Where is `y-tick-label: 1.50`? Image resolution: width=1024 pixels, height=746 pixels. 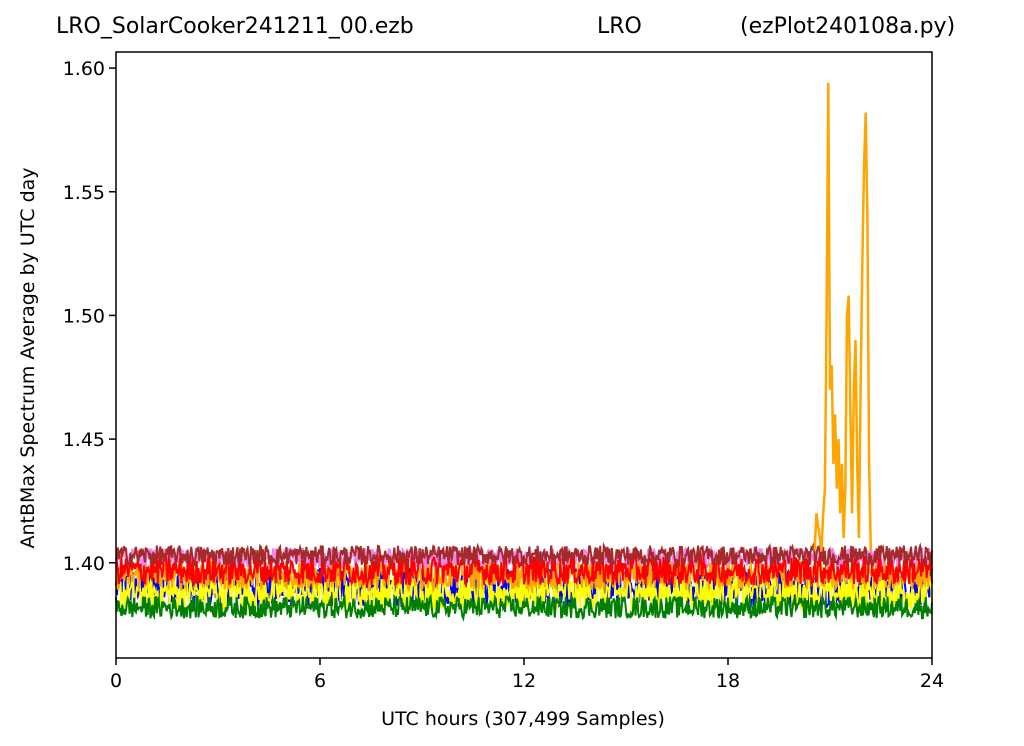
y-tick-label: 1.50 is located at coordinates (84, 316).